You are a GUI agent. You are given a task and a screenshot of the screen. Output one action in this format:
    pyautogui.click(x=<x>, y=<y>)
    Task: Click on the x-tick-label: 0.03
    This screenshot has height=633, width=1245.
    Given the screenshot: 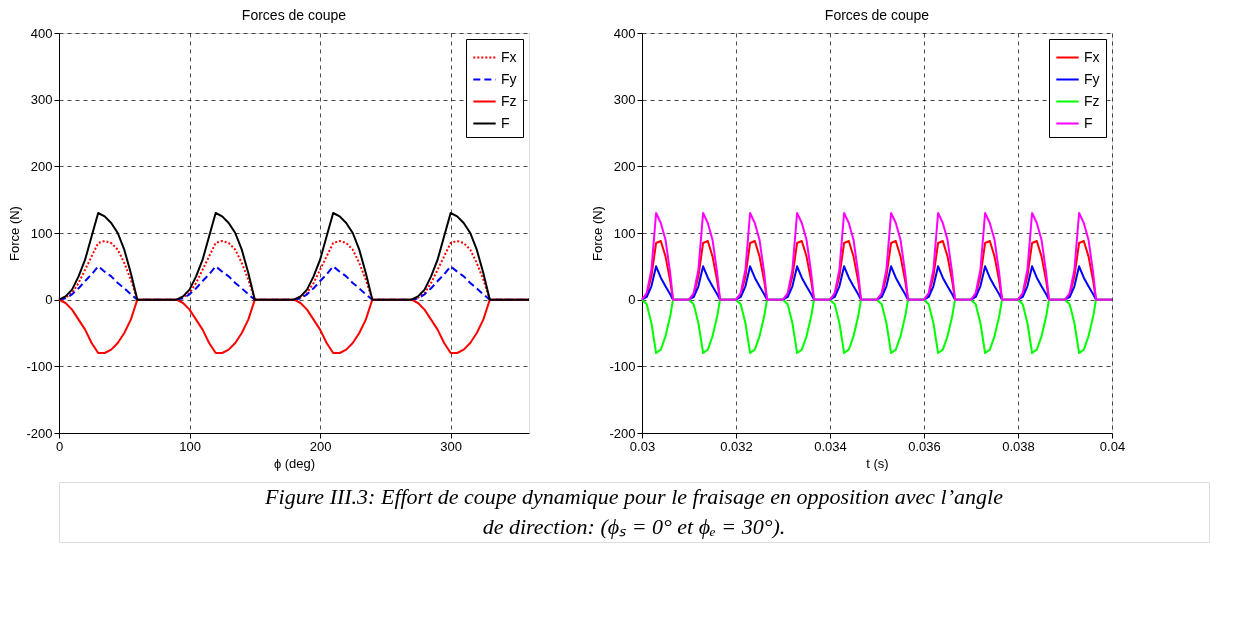 What is the action you would take?
    pyautogui.click(x=642, y=446)
    